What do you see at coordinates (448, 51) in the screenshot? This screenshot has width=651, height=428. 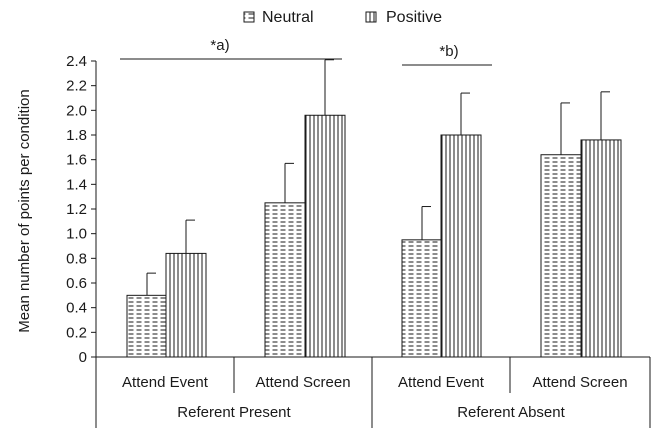 I see `significance-label: *b)` at bounding box center [448, 51].